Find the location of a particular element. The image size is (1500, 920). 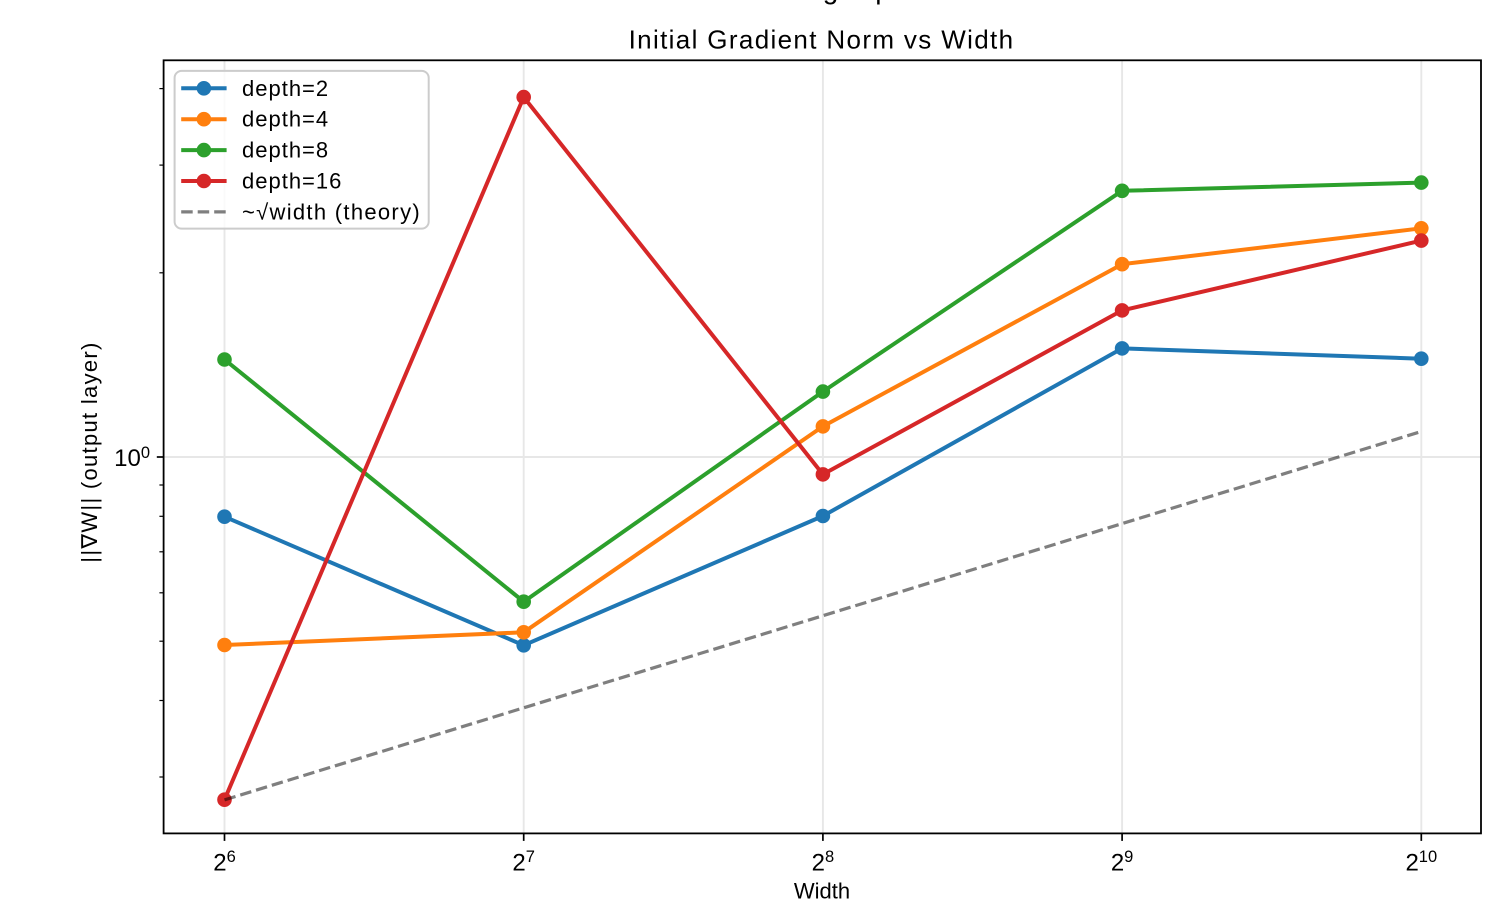

svg-text: g is located at coordinates (831, 2).